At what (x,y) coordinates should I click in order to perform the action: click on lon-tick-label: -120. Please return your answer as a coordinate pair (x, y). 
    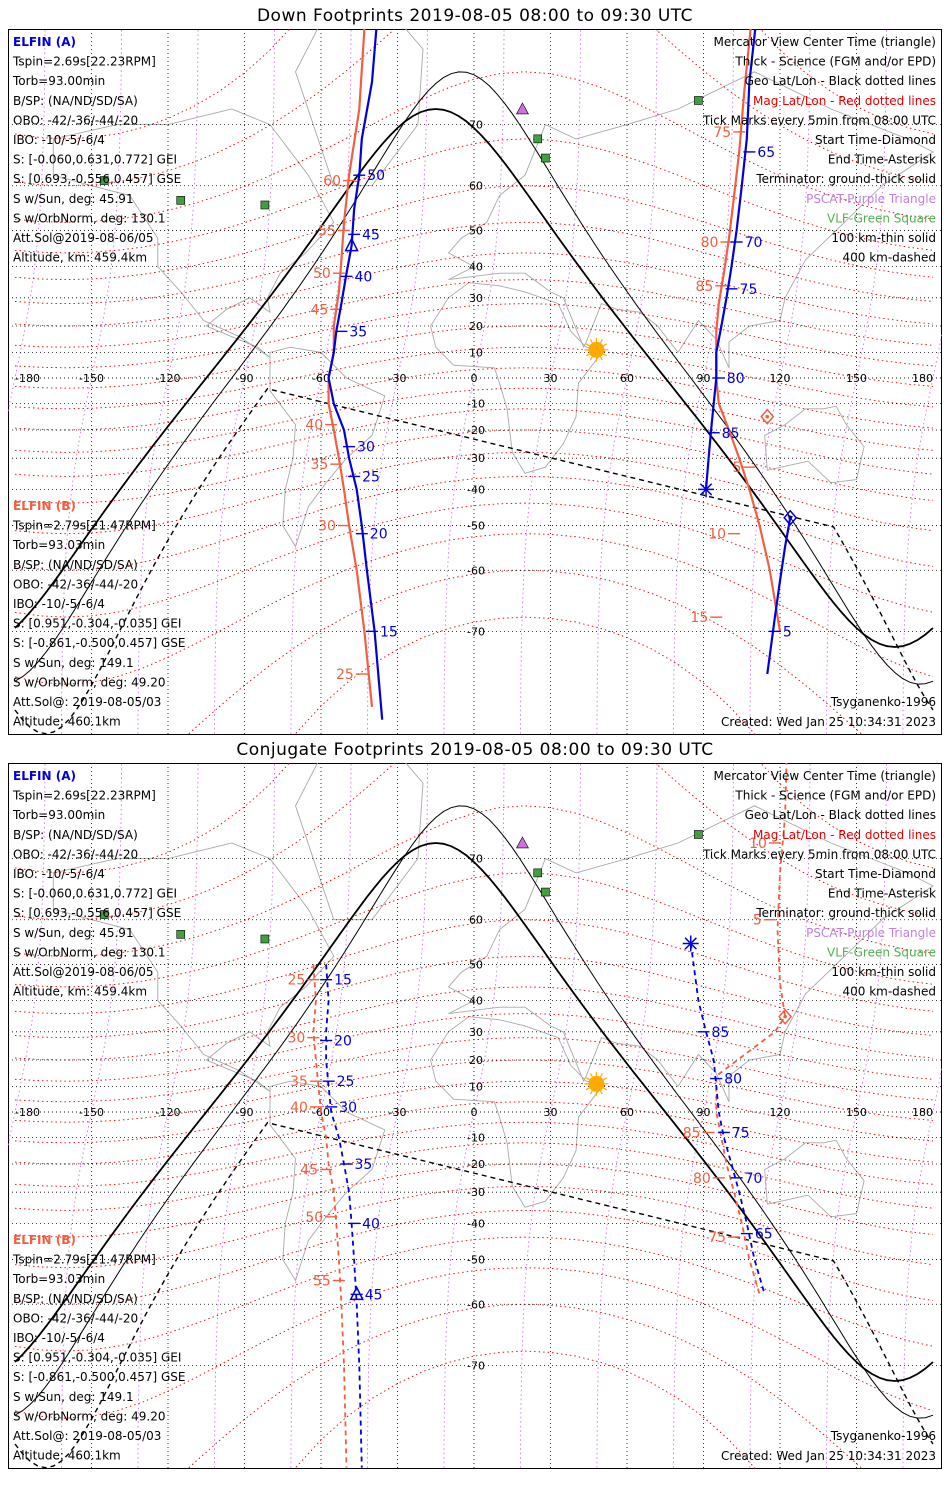
    Looking at the image, I should click on (168, 378).